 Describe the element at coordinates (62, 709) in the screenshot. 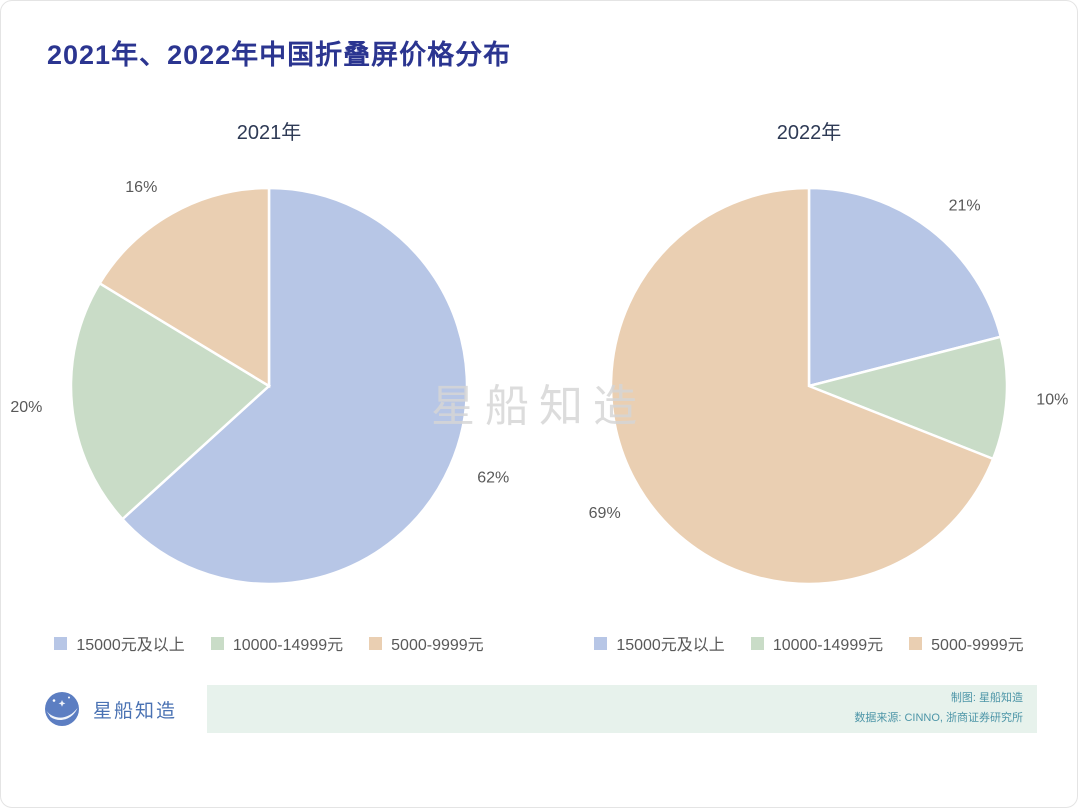

I see `logo-icon` at that location.